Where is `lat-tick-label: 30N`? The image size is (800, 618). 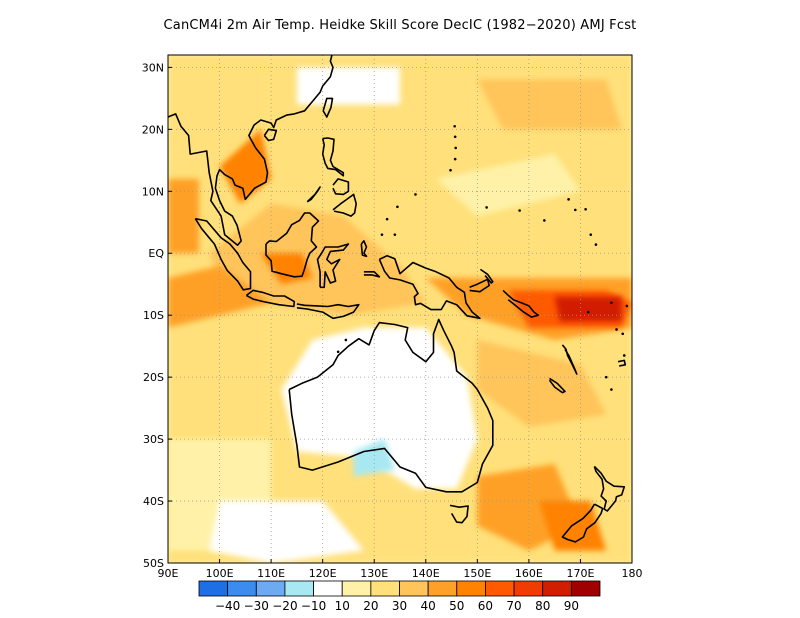 lat-tick-label: 30N is located at coordinates (153, 67).